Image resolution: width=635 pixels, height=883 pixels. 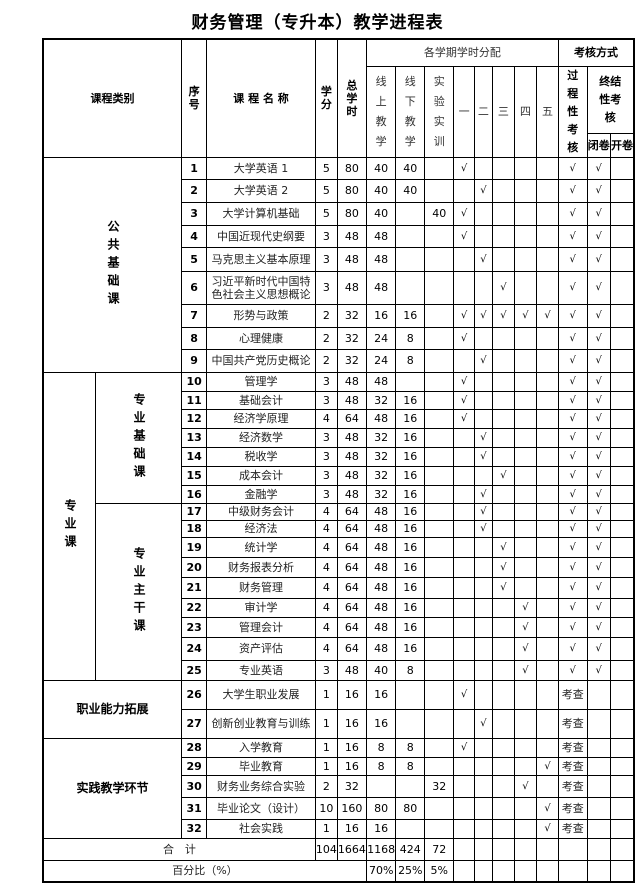 What do you see at coordinates (194, 213) in the screenshot?
I see `row-no: 3` at bounding box center [194, 213].